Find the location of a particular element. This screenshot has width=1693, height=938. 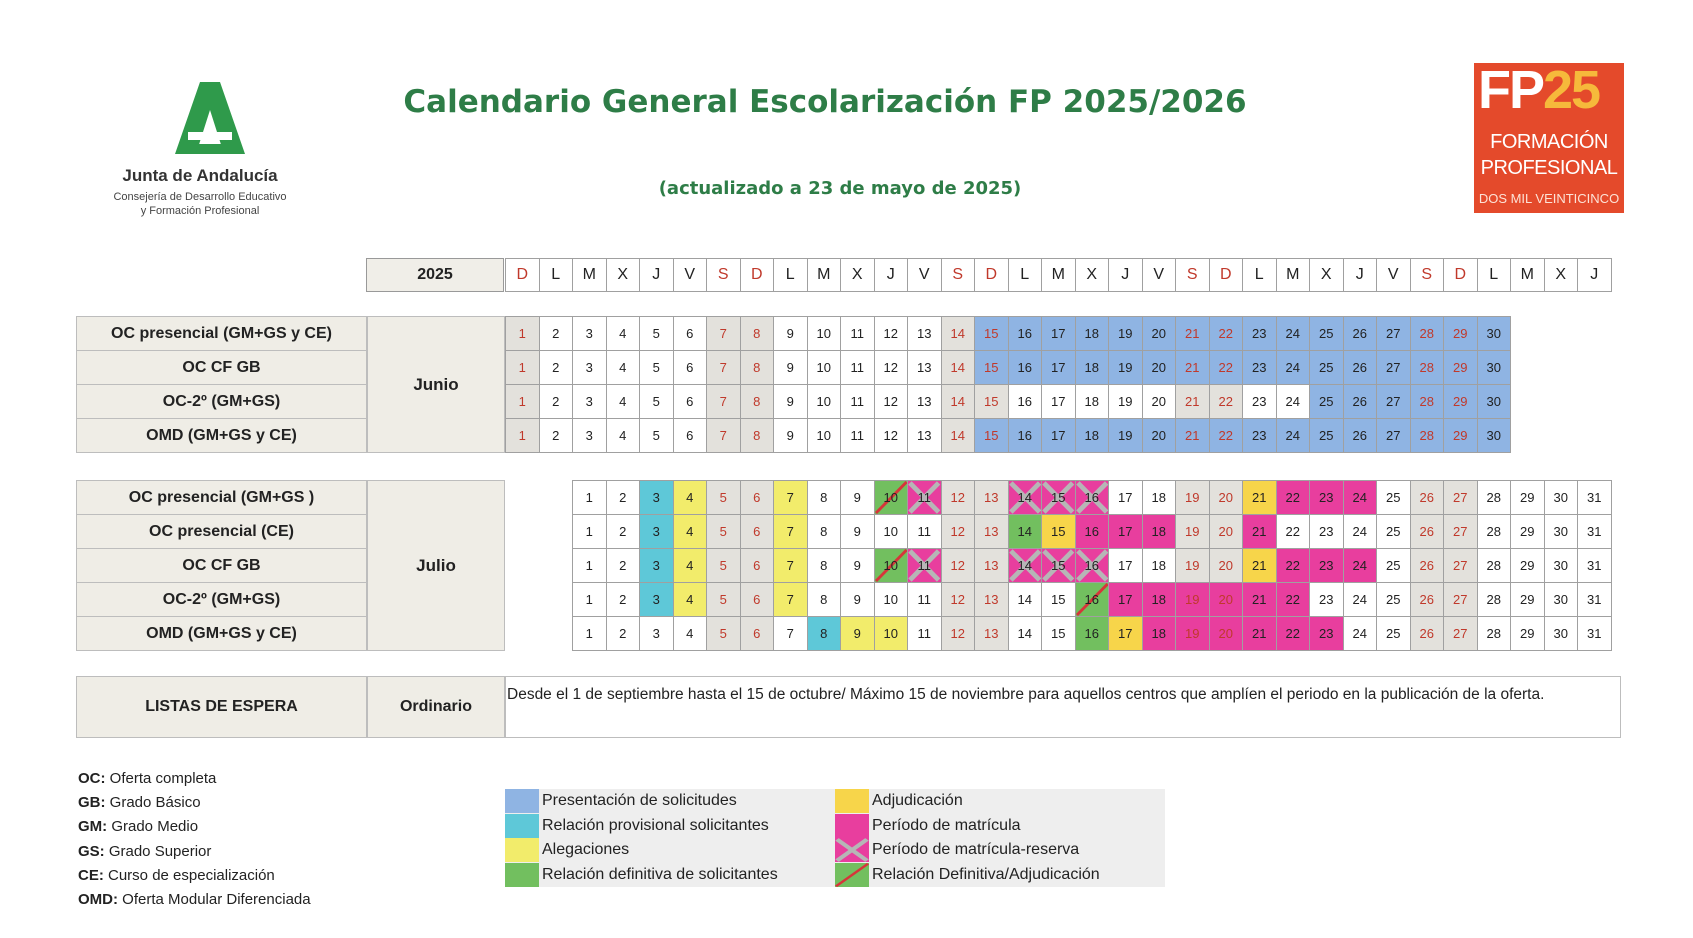

day-number: 14 is located at coordinates (1024, 599).